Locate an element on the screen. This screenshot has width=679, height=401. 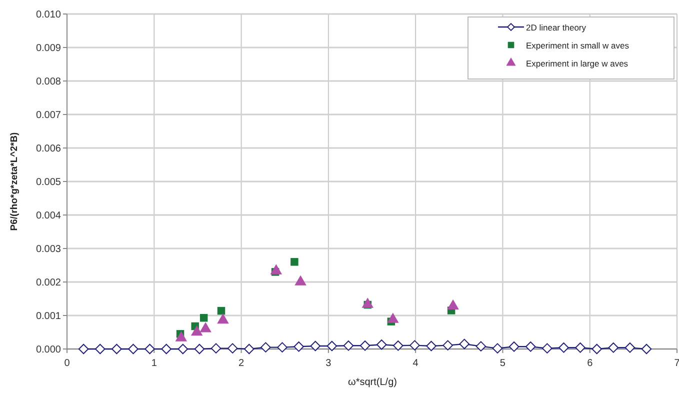
y-tick-label: 0.010 is located at coordinates (49, 15).